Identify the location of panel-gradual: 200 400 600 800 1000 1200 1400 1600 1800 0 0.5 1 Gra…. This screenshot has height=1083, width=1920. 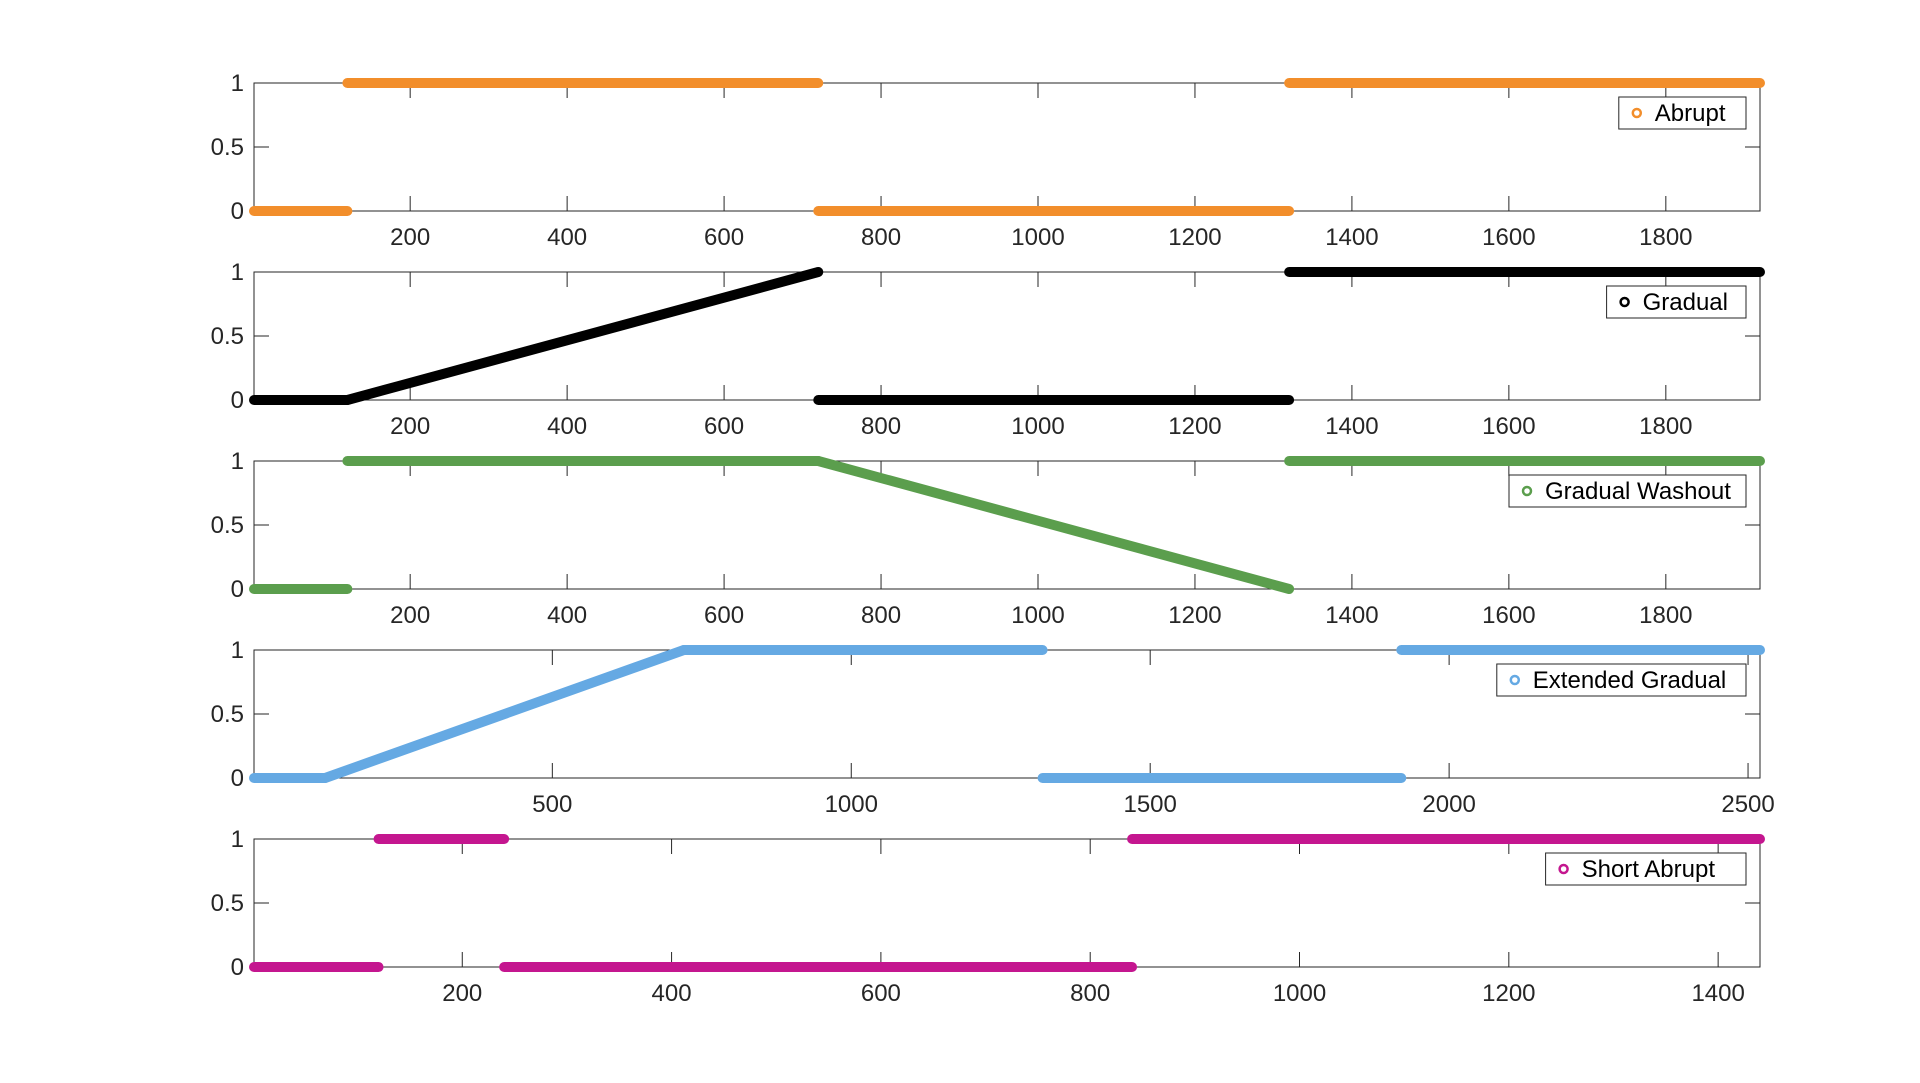
(988, 349).